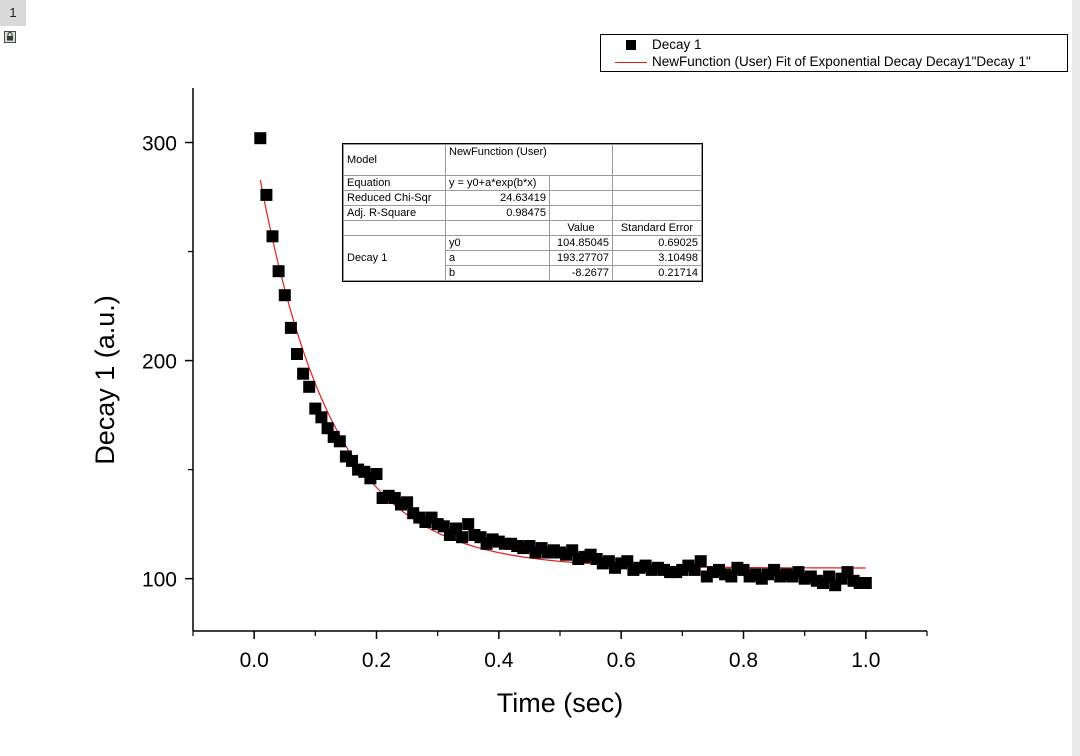 Image resolution: width=1080 pixels, height=756 pixels. I want to click on x-tick-label: 0.6, so click(621, 660).